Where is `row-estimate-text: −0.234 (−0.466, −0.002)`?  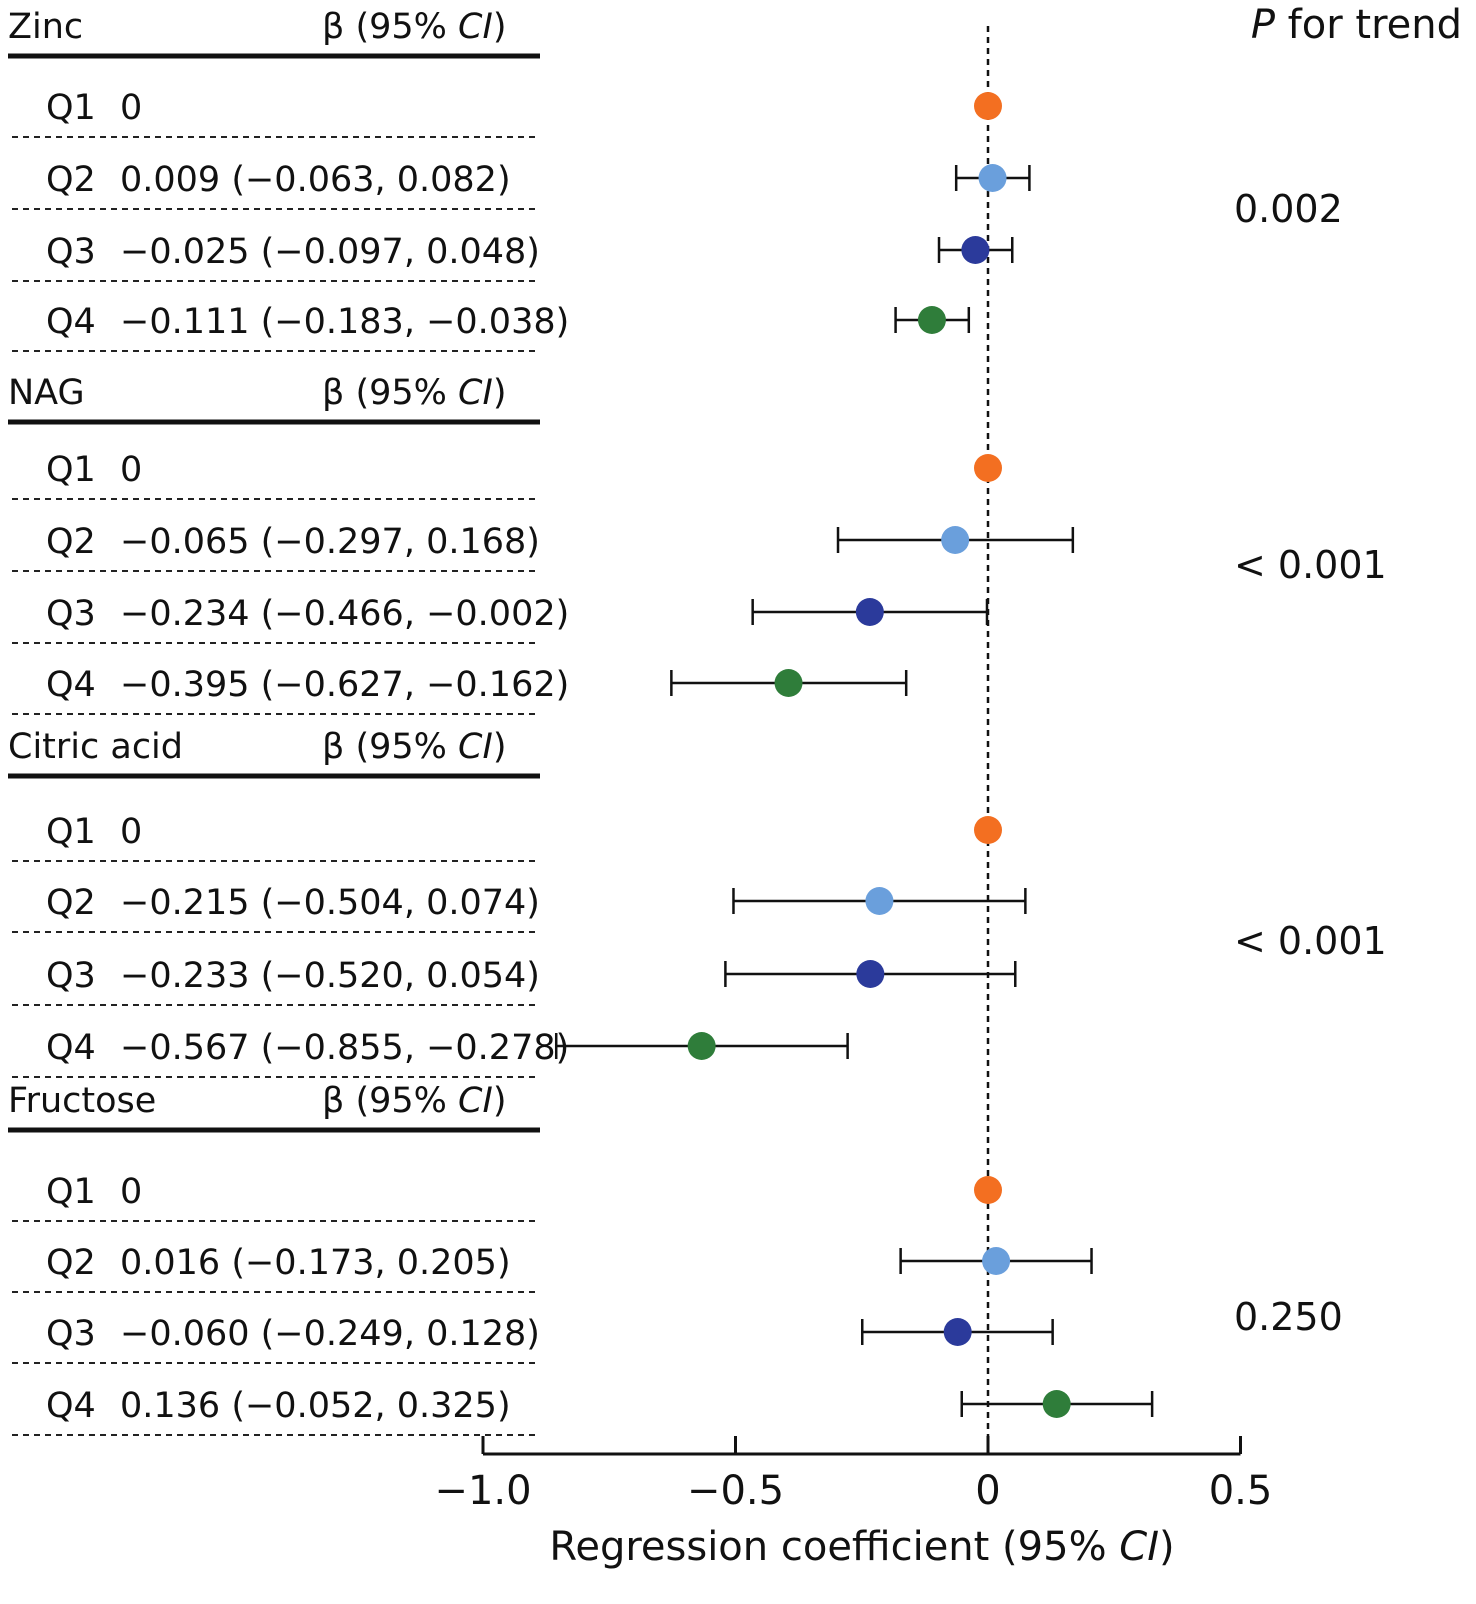
row-estimate-text: −0.234 (−0.466, −0.002) is located at coordinates (344, 614).